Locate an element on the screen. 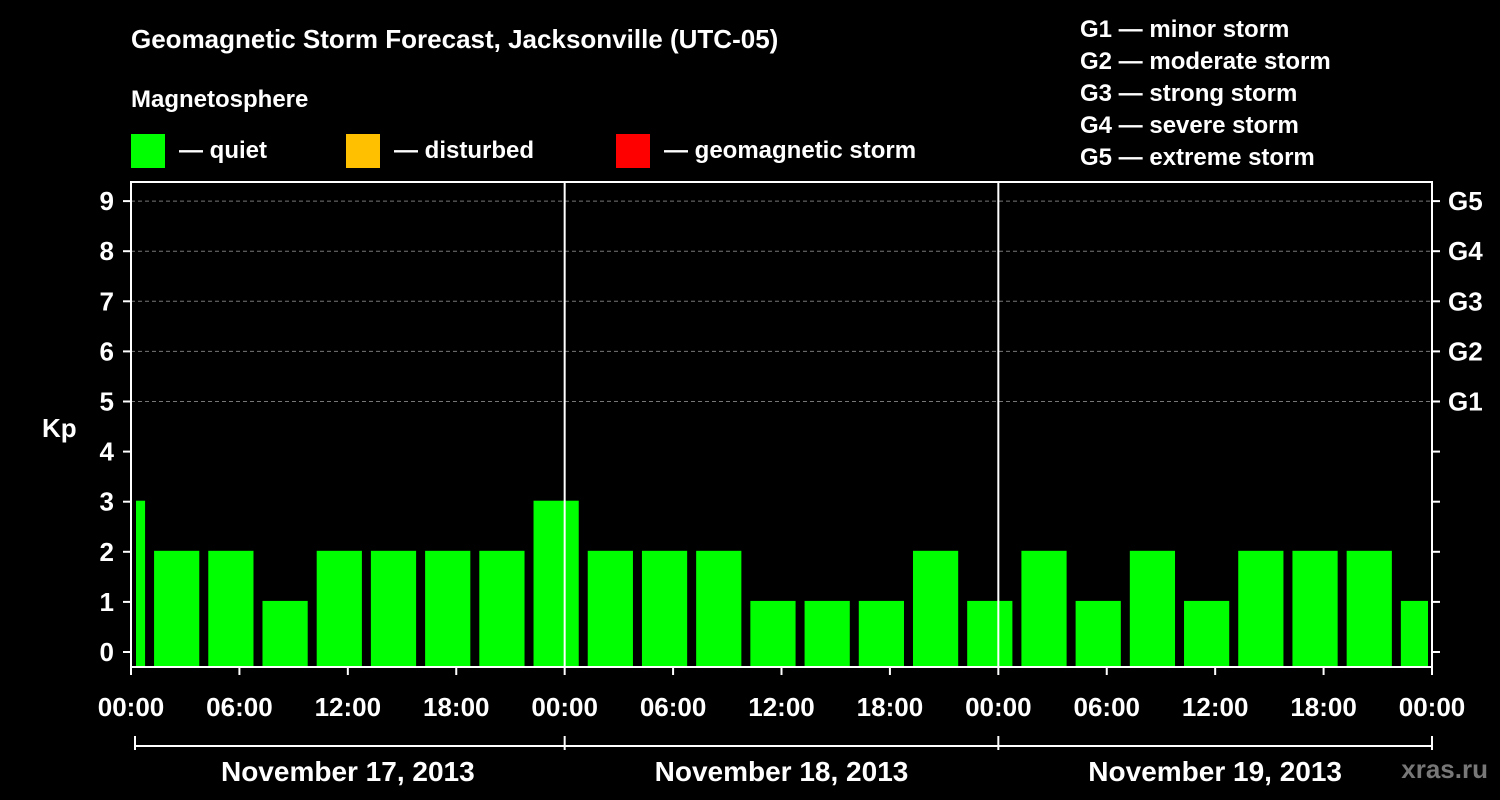  watermark: xras.ru is located at coordinates (1444, 769).